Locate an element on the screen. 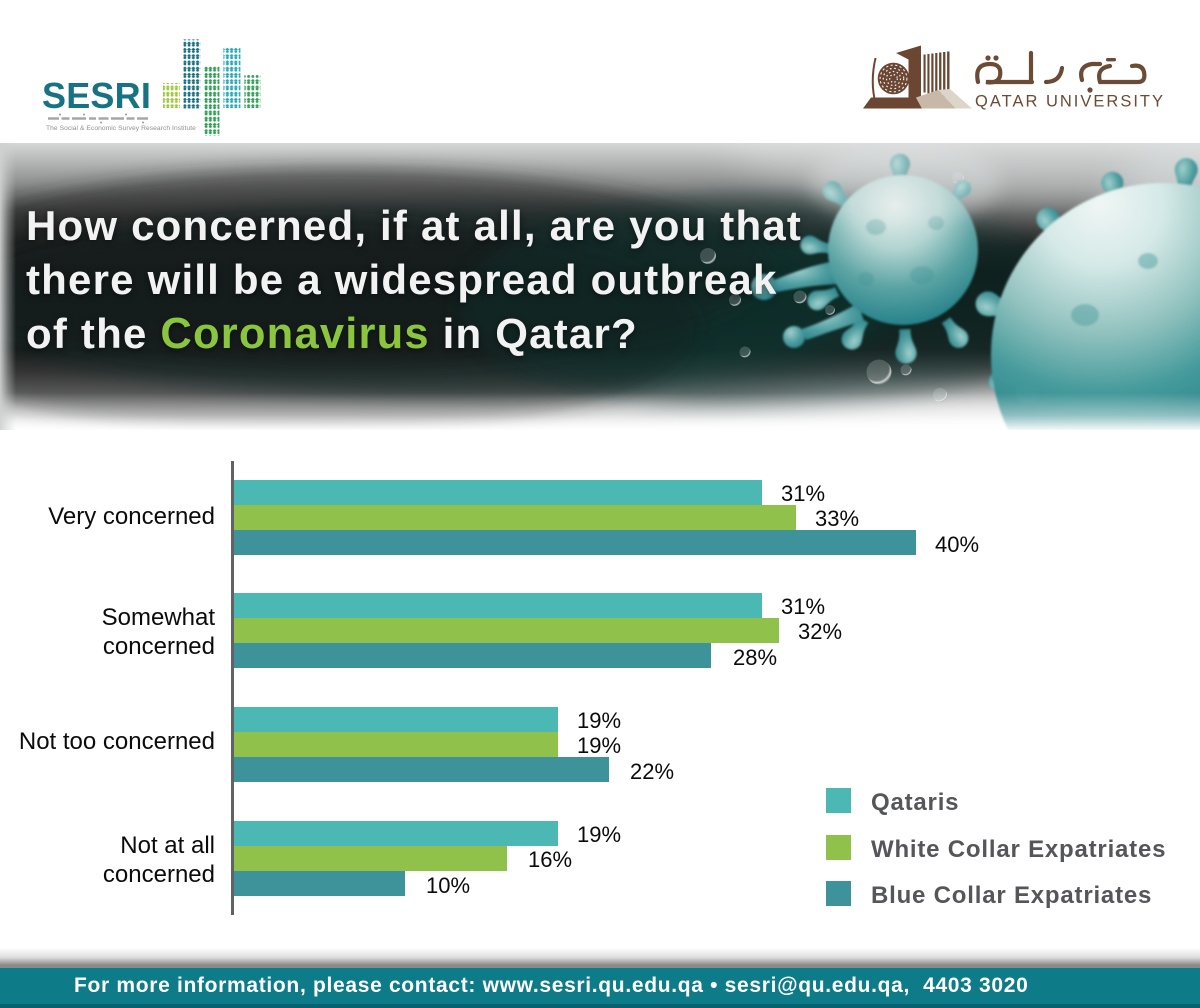 This screenshot has width=1200, height=1008. svg-text: QATAR UNIVERSITY is located at coordinates (1070, 102).